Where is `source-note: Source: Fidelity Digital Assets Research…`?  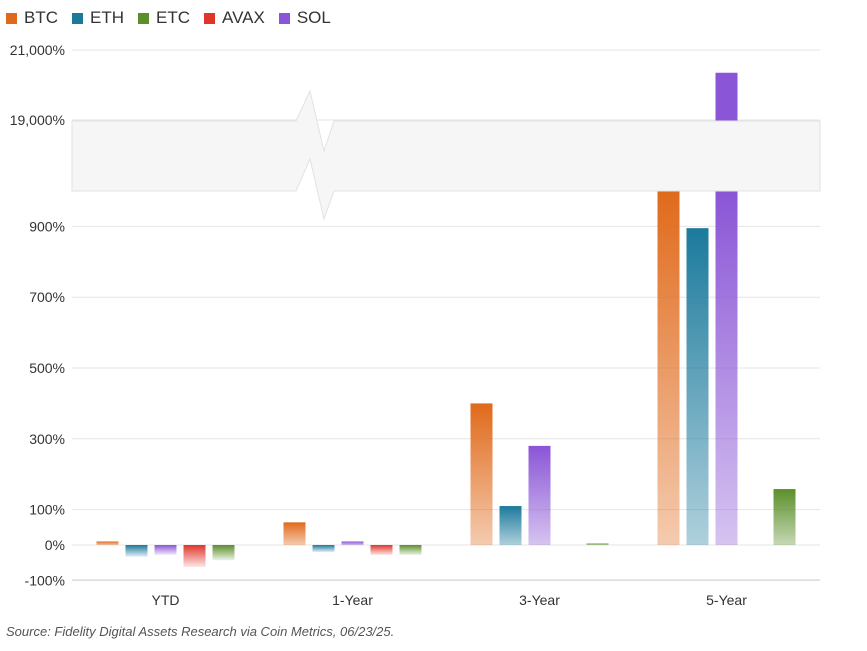 source-note: Source: Fidelity Digital Assets Research… is located at coordinates (200, 631).